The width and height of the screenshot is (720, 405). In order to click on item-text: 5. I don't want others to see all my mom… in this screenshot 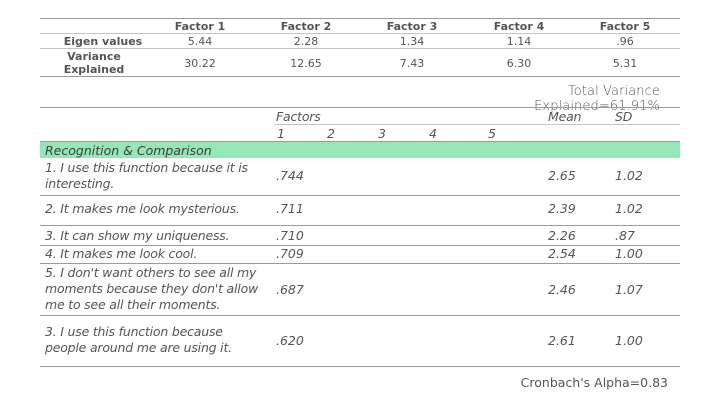, I will do `click(152, 288)`.